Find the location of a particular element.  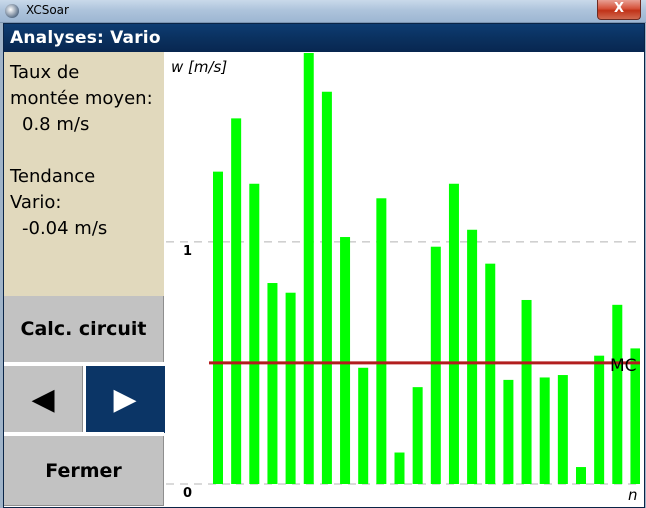

calc-circuit-button: Calc. circuit is located at coordinates (84, 329).